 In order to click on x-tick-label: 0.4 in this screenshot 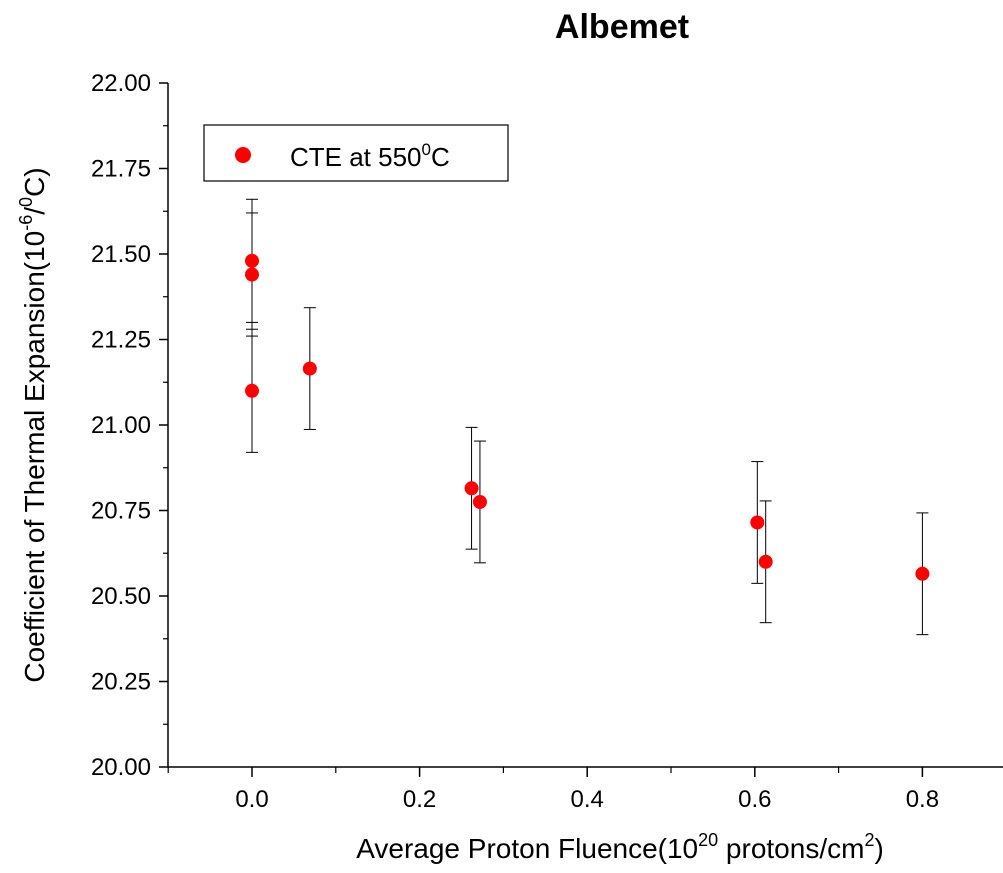, I will do `click(587, 799)`.